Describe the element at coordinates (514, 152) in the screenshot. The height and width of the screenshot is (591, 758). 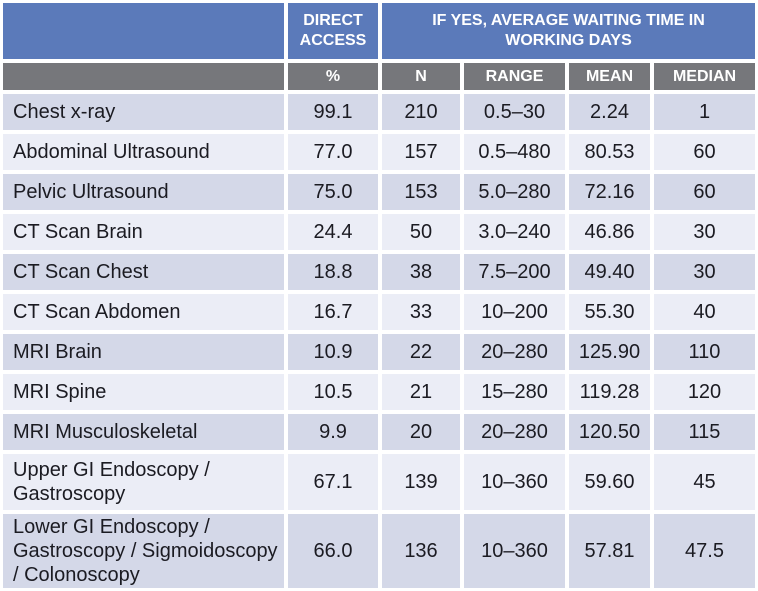
I see `cell-range: 0.5–480` at that location.